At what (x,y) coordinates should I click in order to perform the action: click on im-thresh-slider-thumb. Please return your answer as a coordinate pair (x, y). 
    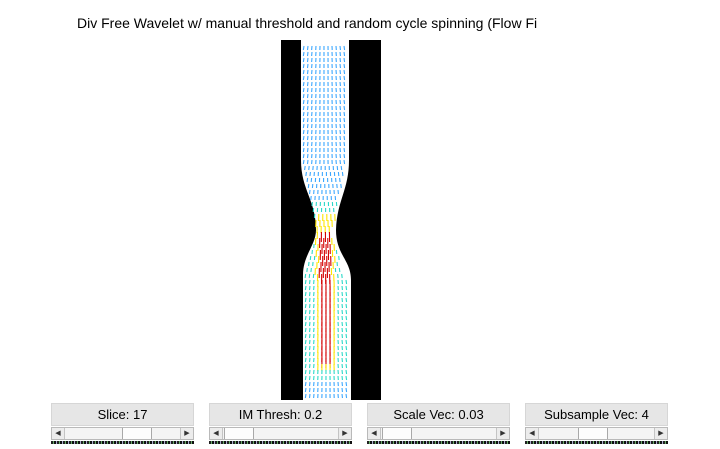
    Looking at the image, I should click on (239, 433).